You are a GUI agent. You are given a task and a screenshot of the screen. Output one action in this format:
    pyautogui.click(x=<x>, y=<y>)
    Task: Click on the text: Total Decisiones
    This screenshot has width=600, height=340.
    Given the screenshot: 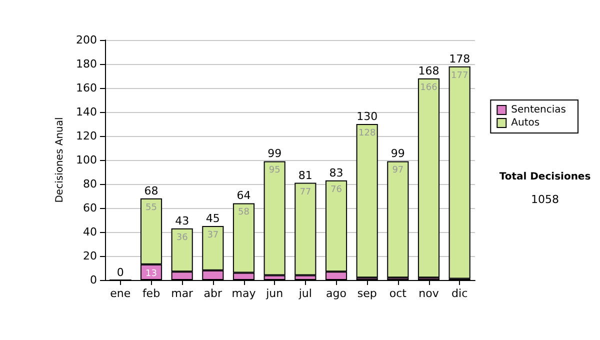 What is the action you would take?
    pyautogui.click(x=545, y=177)
    